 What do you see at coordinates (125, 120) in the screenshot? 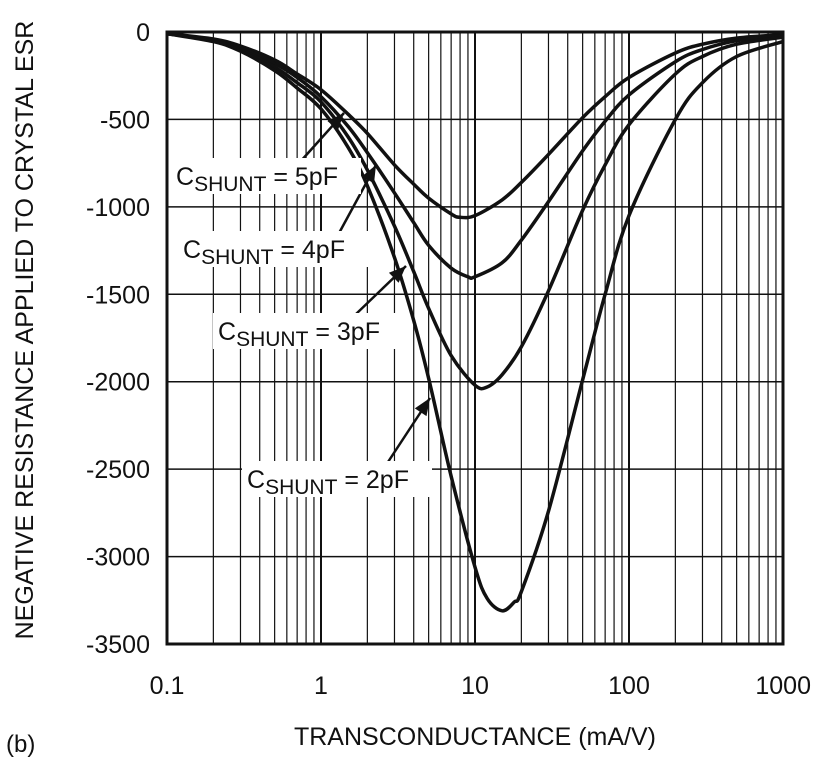
I see `y-tick-label: -500` at bounding box center [125, 120].